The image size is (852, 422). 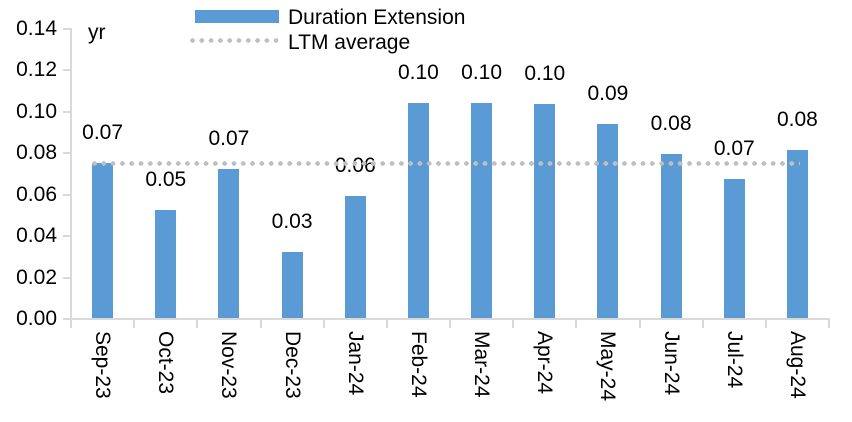 I want to click on data-label-Aug-24: 0.08, so click(x=797, y=120).